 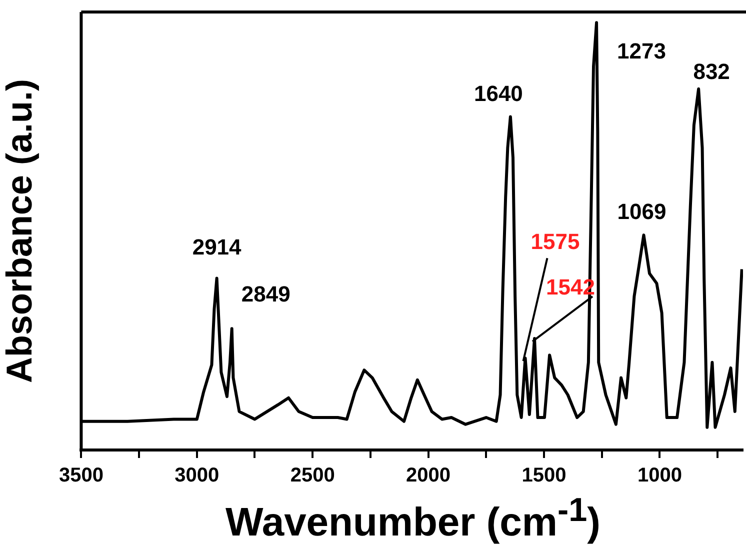 What do you see at coordinates (217, 247) in the screenshot?
I see `annotation: 2914` at bounding box center [217, 247].